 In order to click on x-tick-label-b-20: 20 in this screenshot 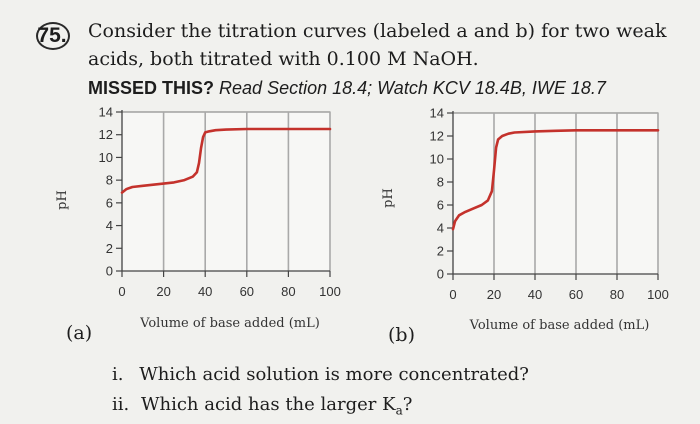, I will do `click(494, 294)`.